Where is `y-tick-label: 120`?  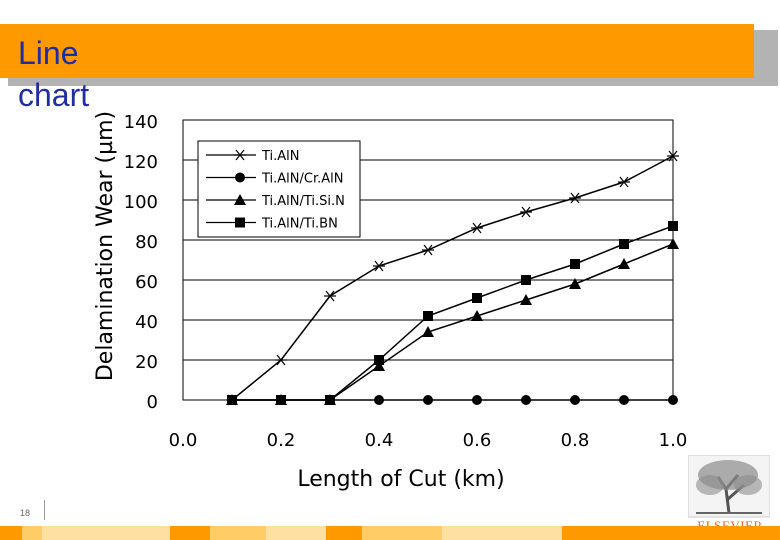
y-tick-label: 120 is located at coordinates (141, 162).